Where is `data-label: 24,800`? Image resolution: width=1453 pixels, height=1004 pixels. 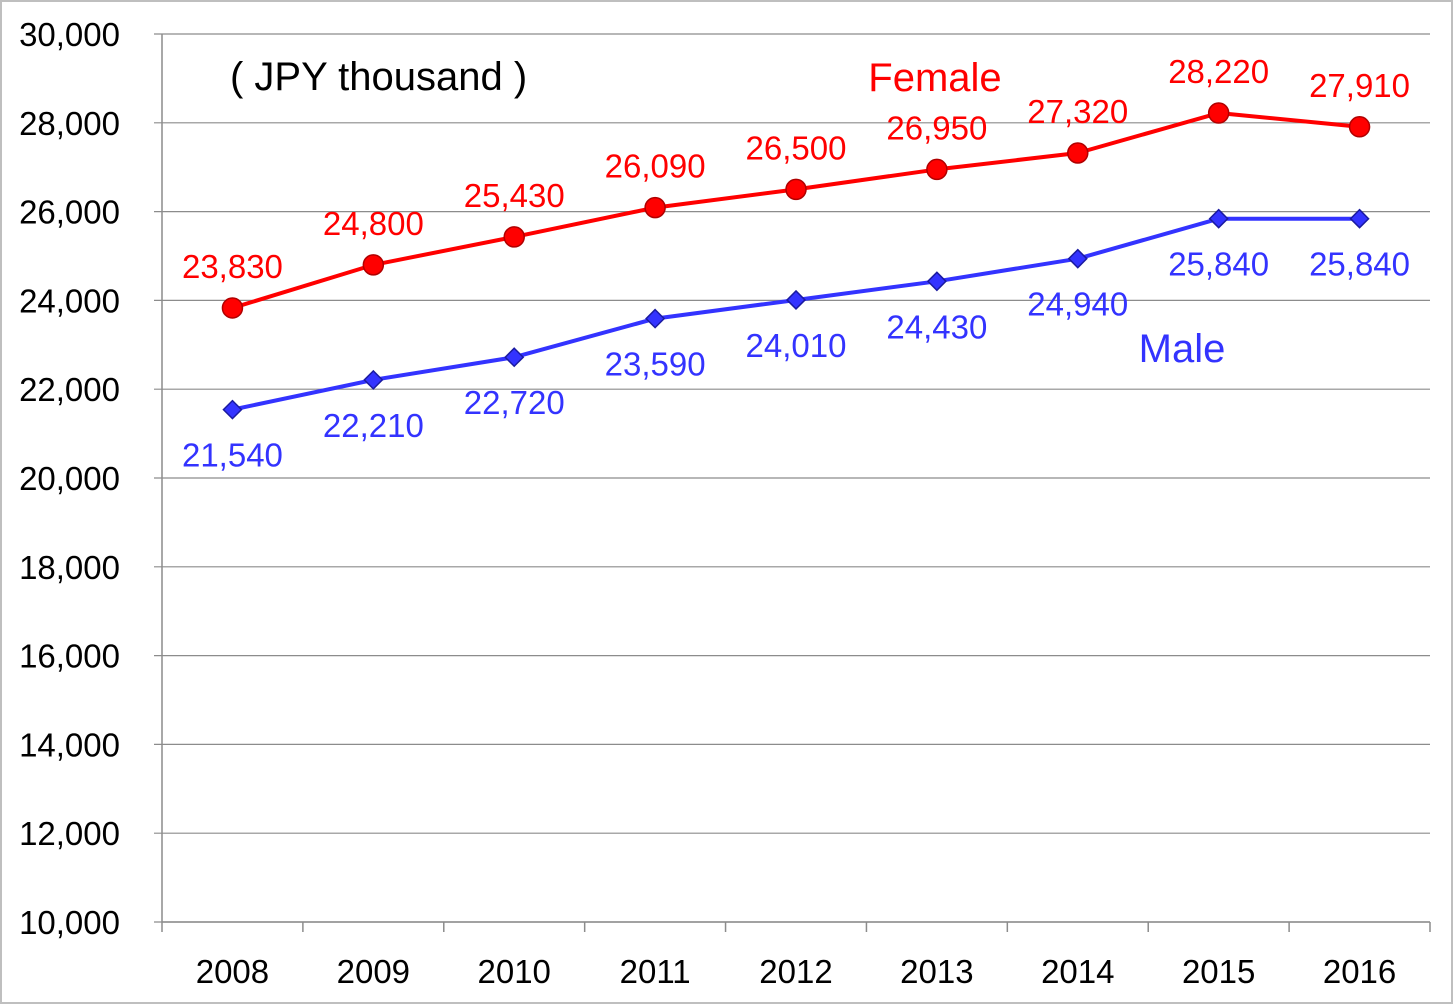
data-label: 24,800 is located at coordinates (373, 223).